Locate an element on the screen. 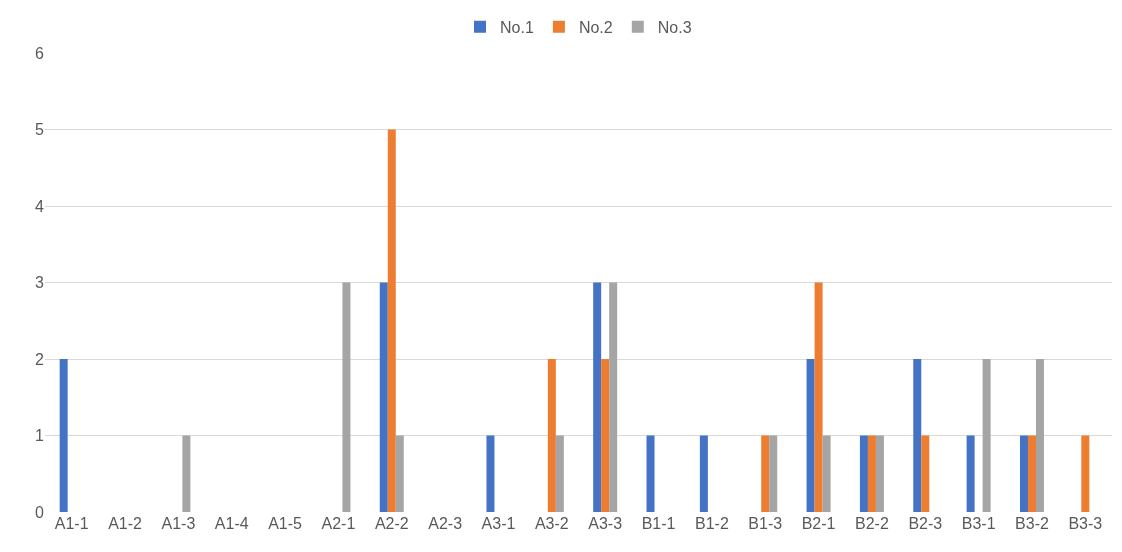  y-tick-label: 4 is located at coordinates (40, 206).